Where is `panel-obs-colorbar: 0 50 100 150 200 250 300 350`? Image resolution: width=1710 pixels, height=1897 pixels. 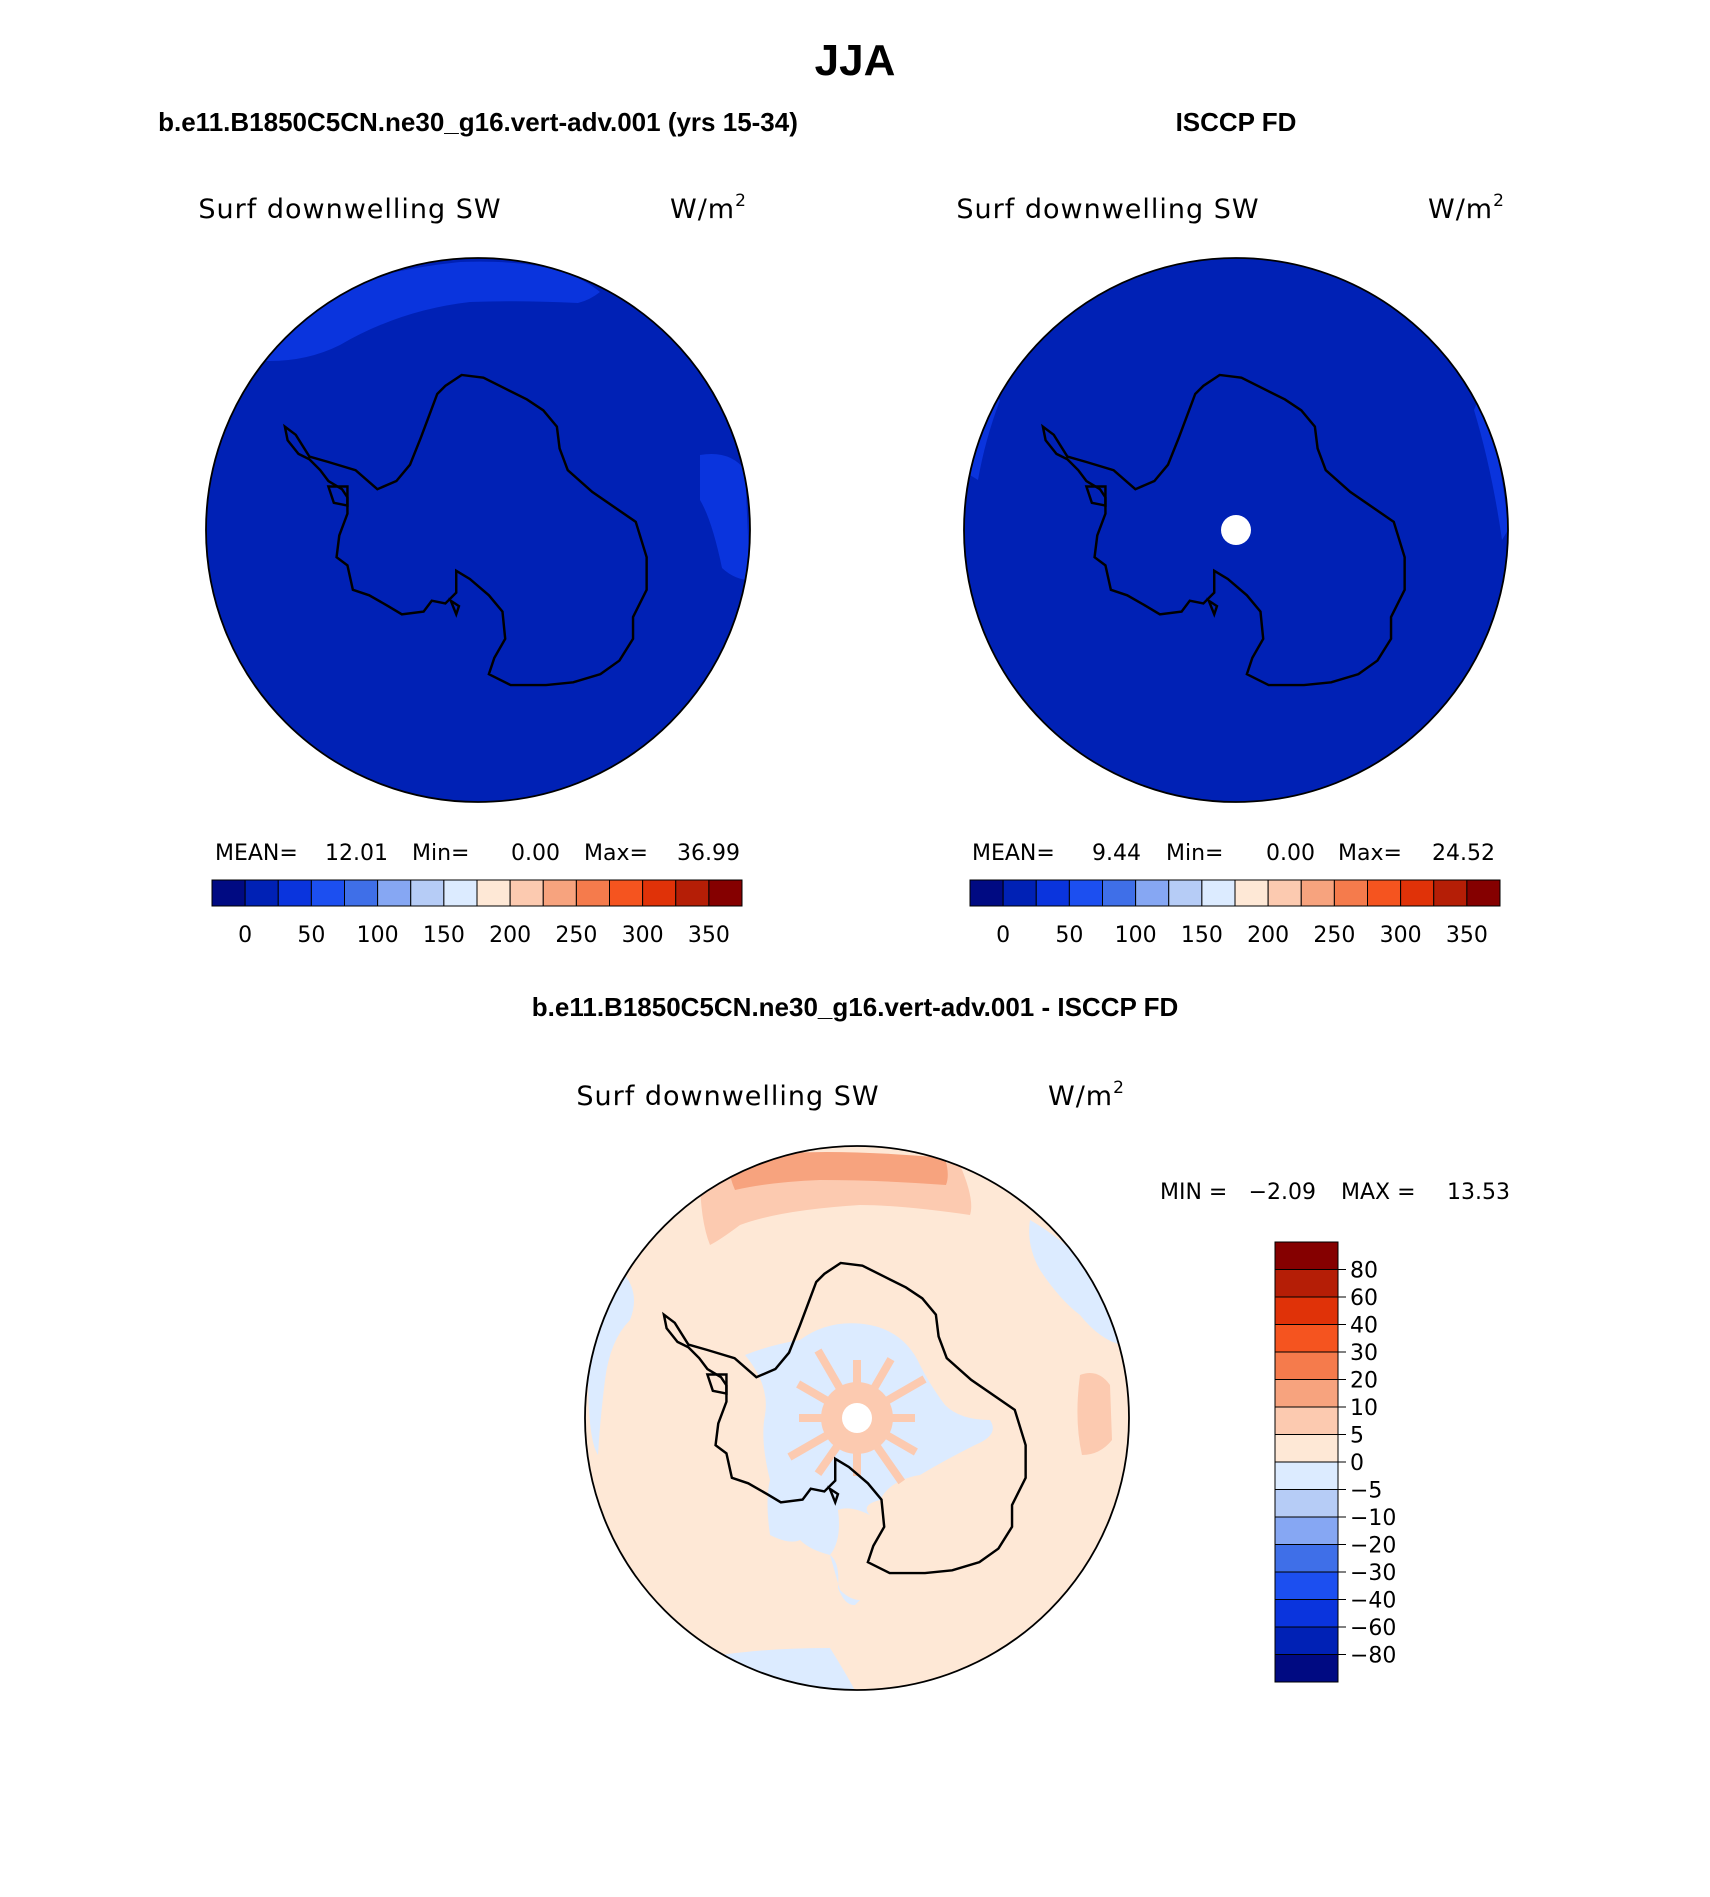 panel-obs-colorbar: 0 50 100 150 200 250 300 350 is located at coordinates (1235, 913).